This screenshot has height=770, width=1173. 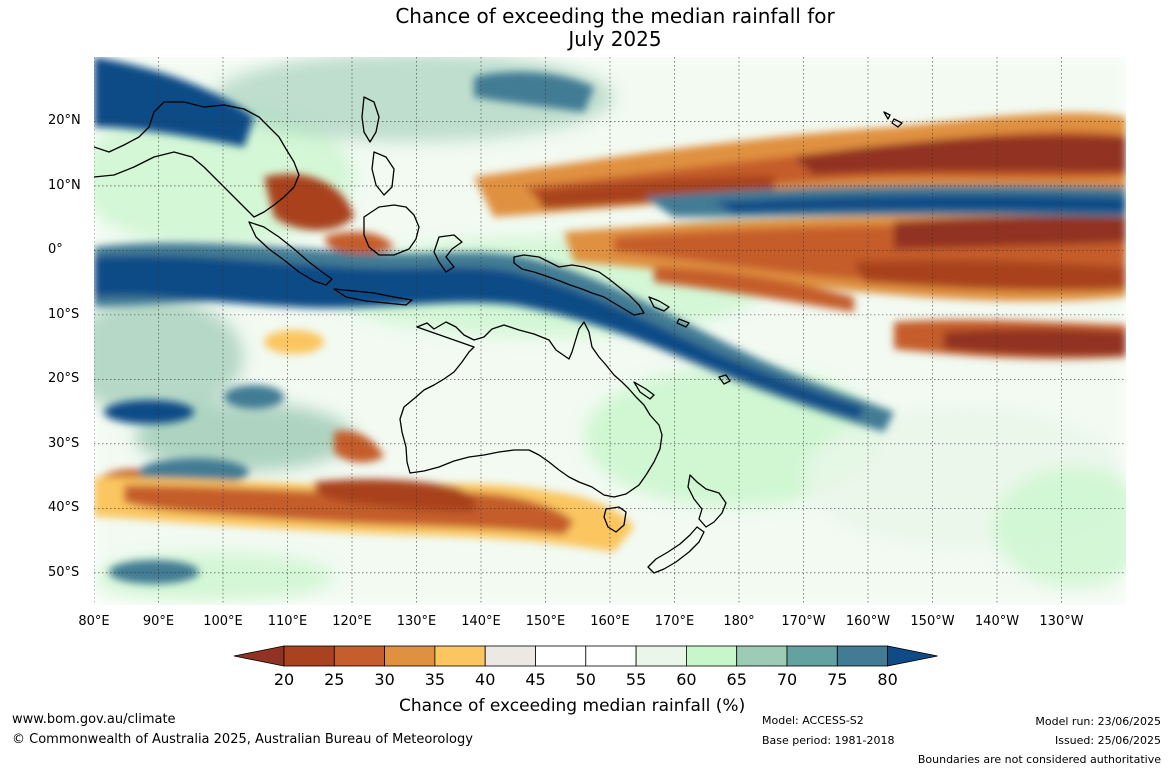 I want to click on latitude-label: 10°N, so click(x=64, y=185).